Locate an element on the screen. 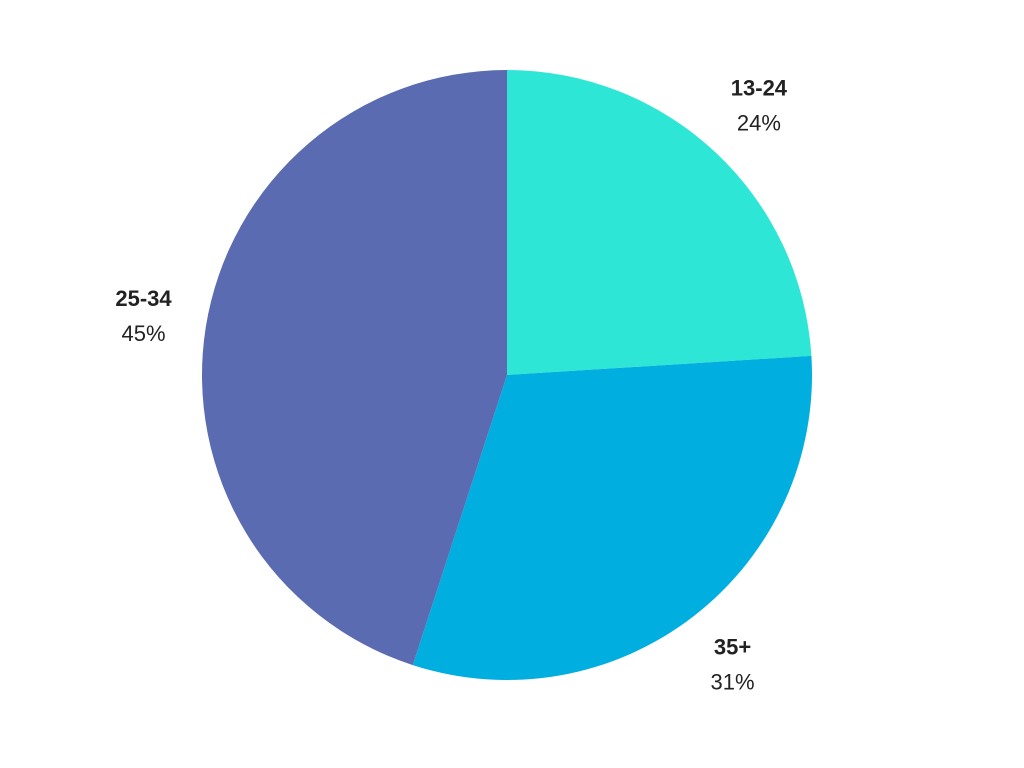  slice-label: 13-24 is located at coordinates (759, 88).